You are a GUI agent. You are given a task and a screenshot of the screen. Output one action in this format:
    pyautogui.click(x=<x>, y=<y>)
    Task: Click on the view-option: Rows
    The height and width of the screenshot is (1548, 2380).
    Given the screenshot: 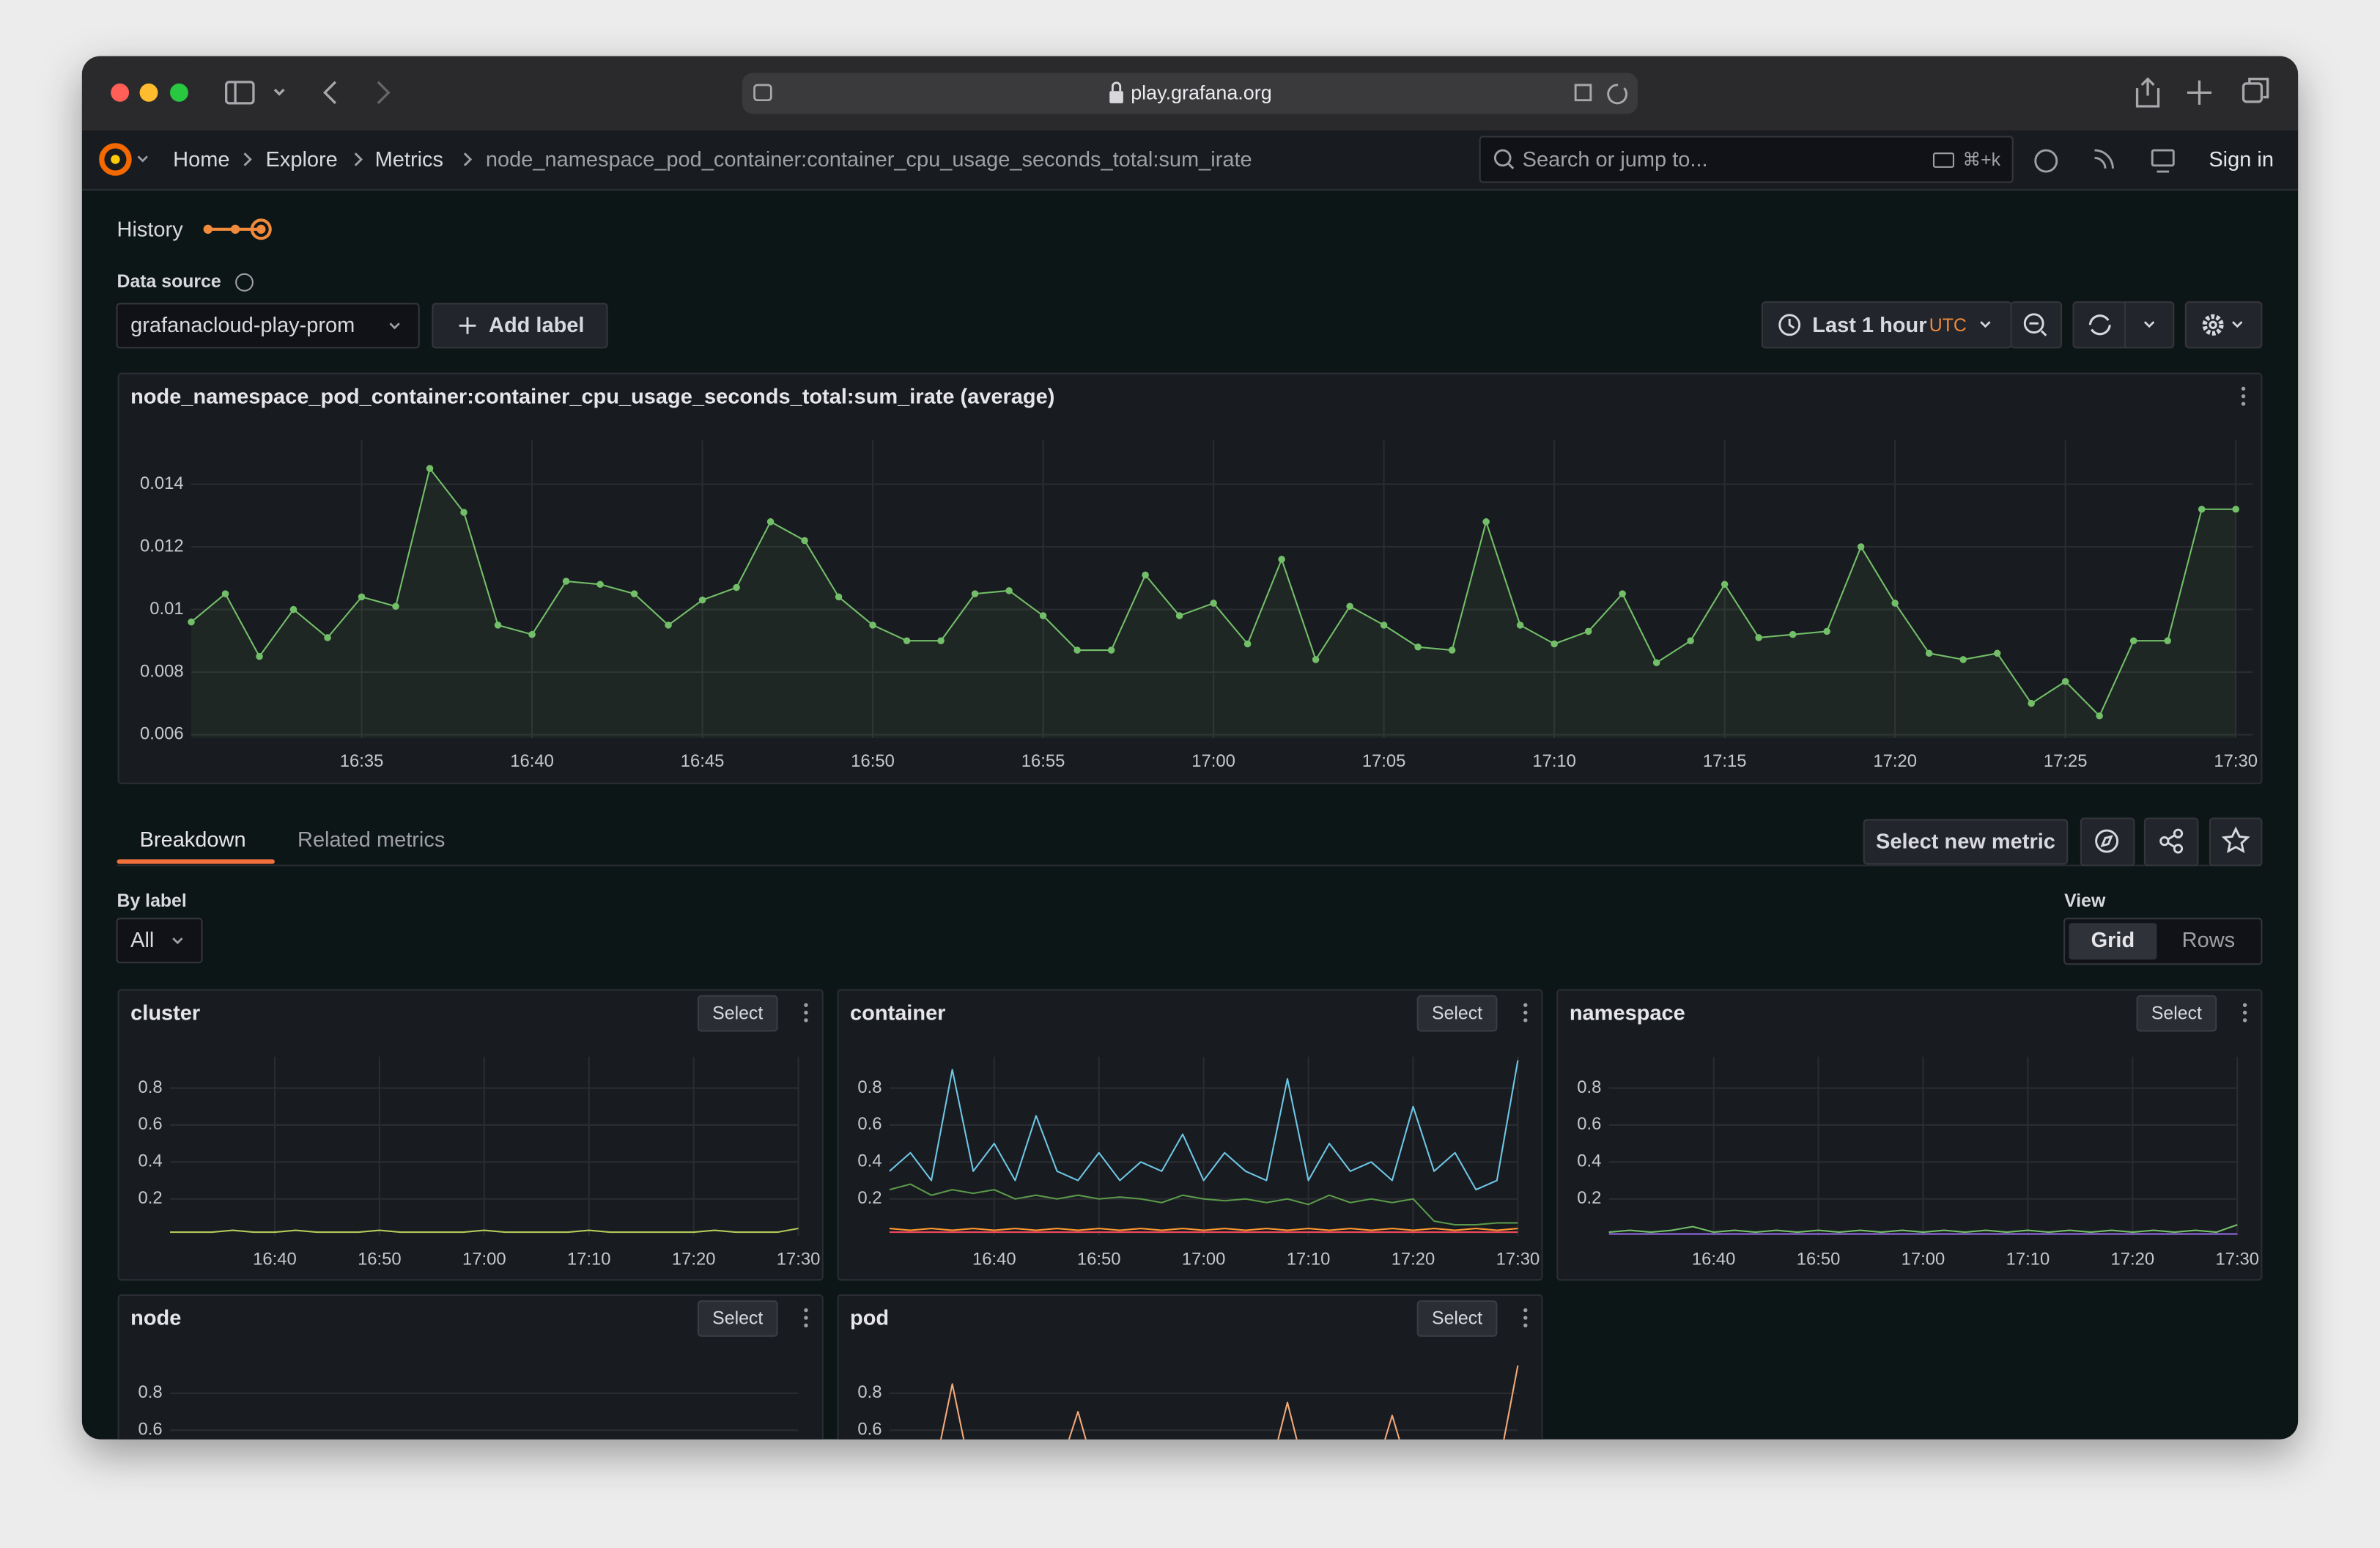 What is the action you would take?
    pyautogui.click(x=2208, y=940)
    